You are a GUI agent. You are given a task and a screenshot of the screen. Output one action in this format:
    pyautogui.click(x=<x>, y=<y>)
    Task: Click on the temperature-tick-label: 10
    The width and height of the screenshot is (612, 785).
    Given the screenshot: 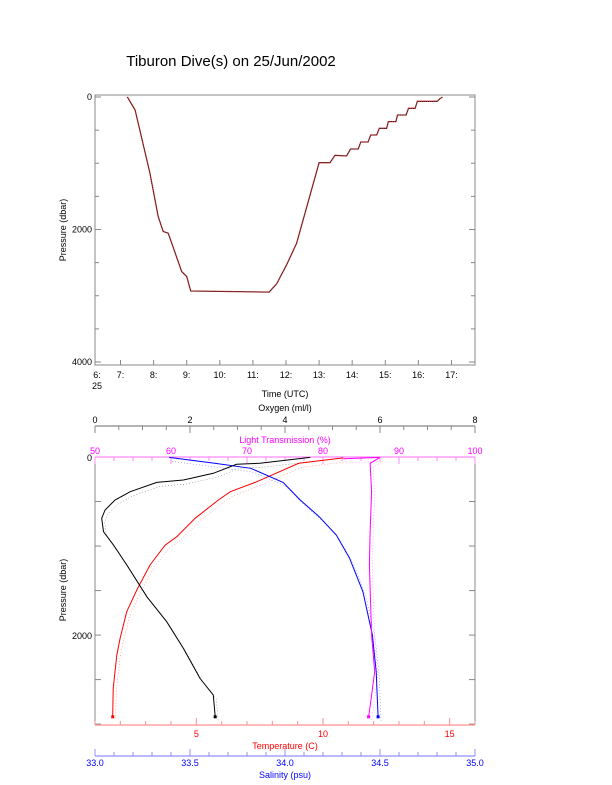 What is the action you would take?
    pyautogui.click(x=323, y=734)
    